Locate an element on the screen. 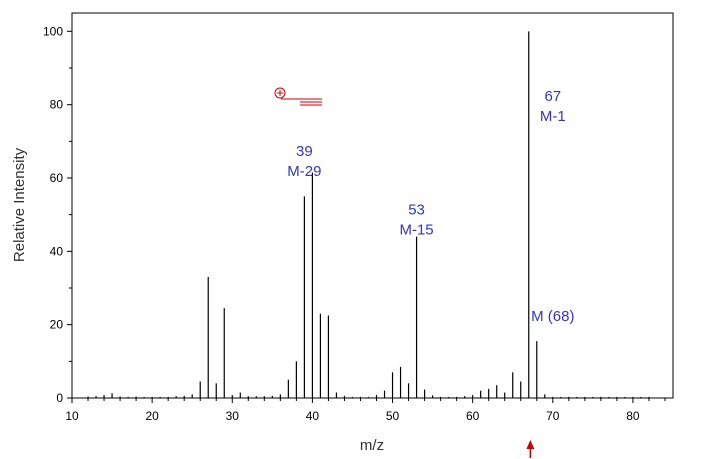  x-tick-label: 20 is located at coordinates (152, 416).